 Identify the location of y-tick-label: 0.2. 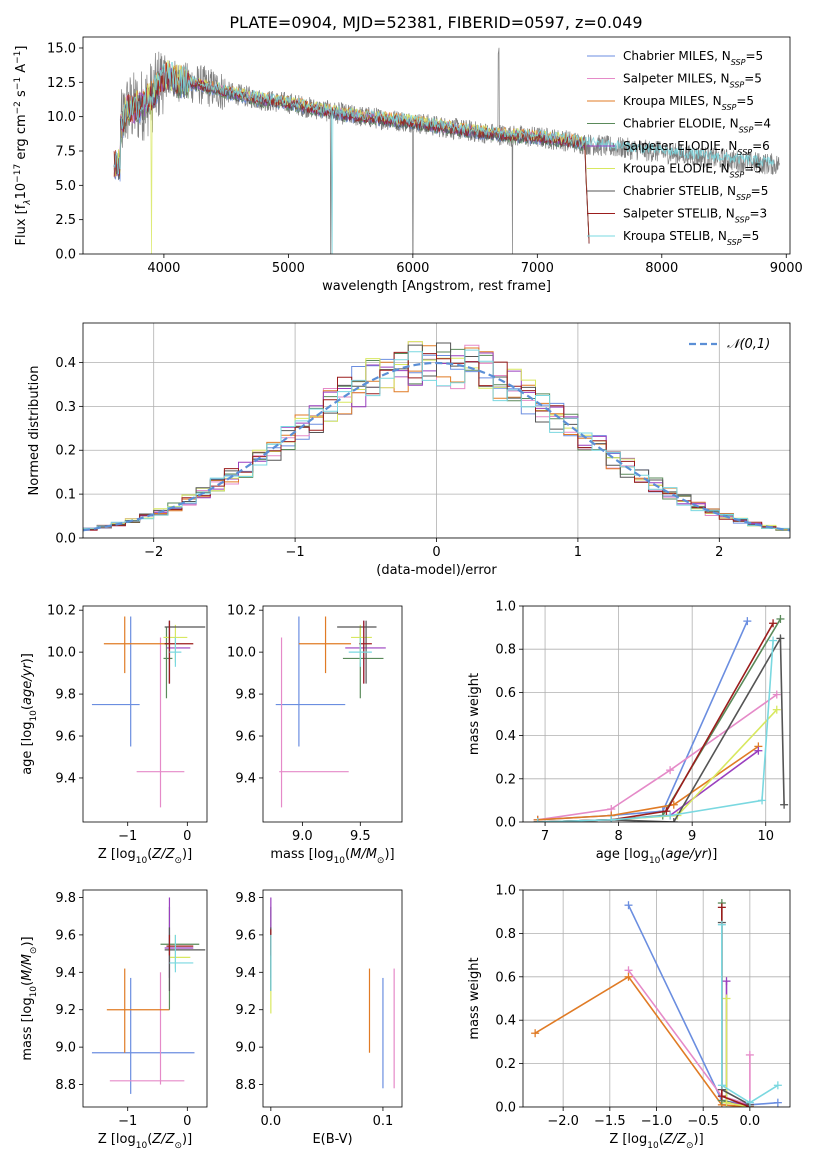
(505, 1064).